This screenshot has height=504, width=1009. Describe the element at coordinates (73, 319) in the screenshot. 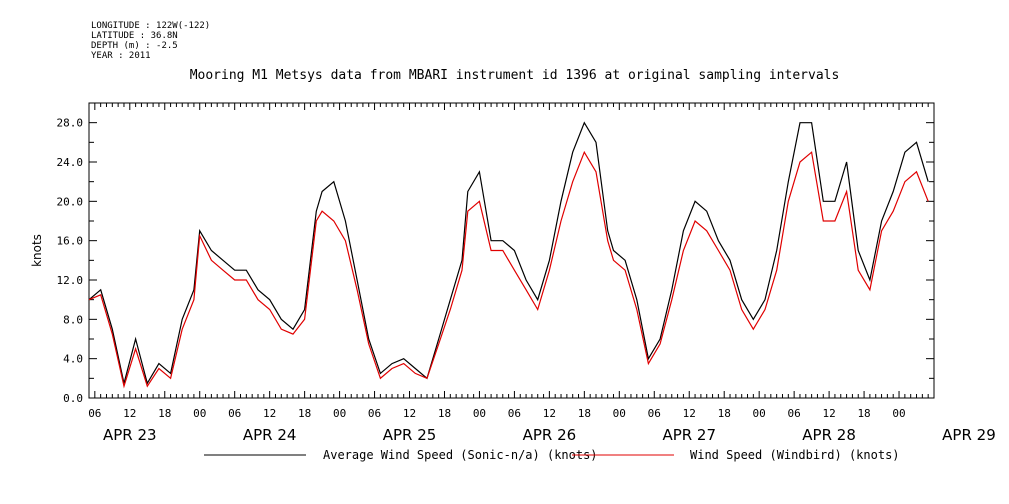

I see `y-tick-label: 8.0` at that location.